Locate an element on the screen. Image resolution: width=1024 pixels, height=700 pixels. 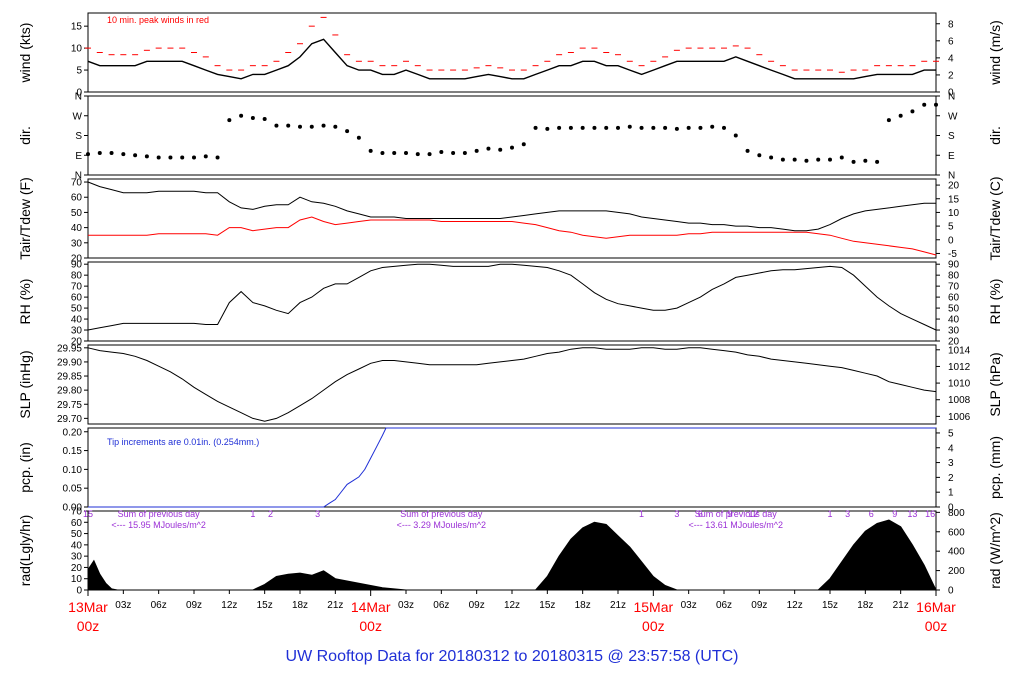
rad-hour-marker: 13 is located at coordinates (912, 514).